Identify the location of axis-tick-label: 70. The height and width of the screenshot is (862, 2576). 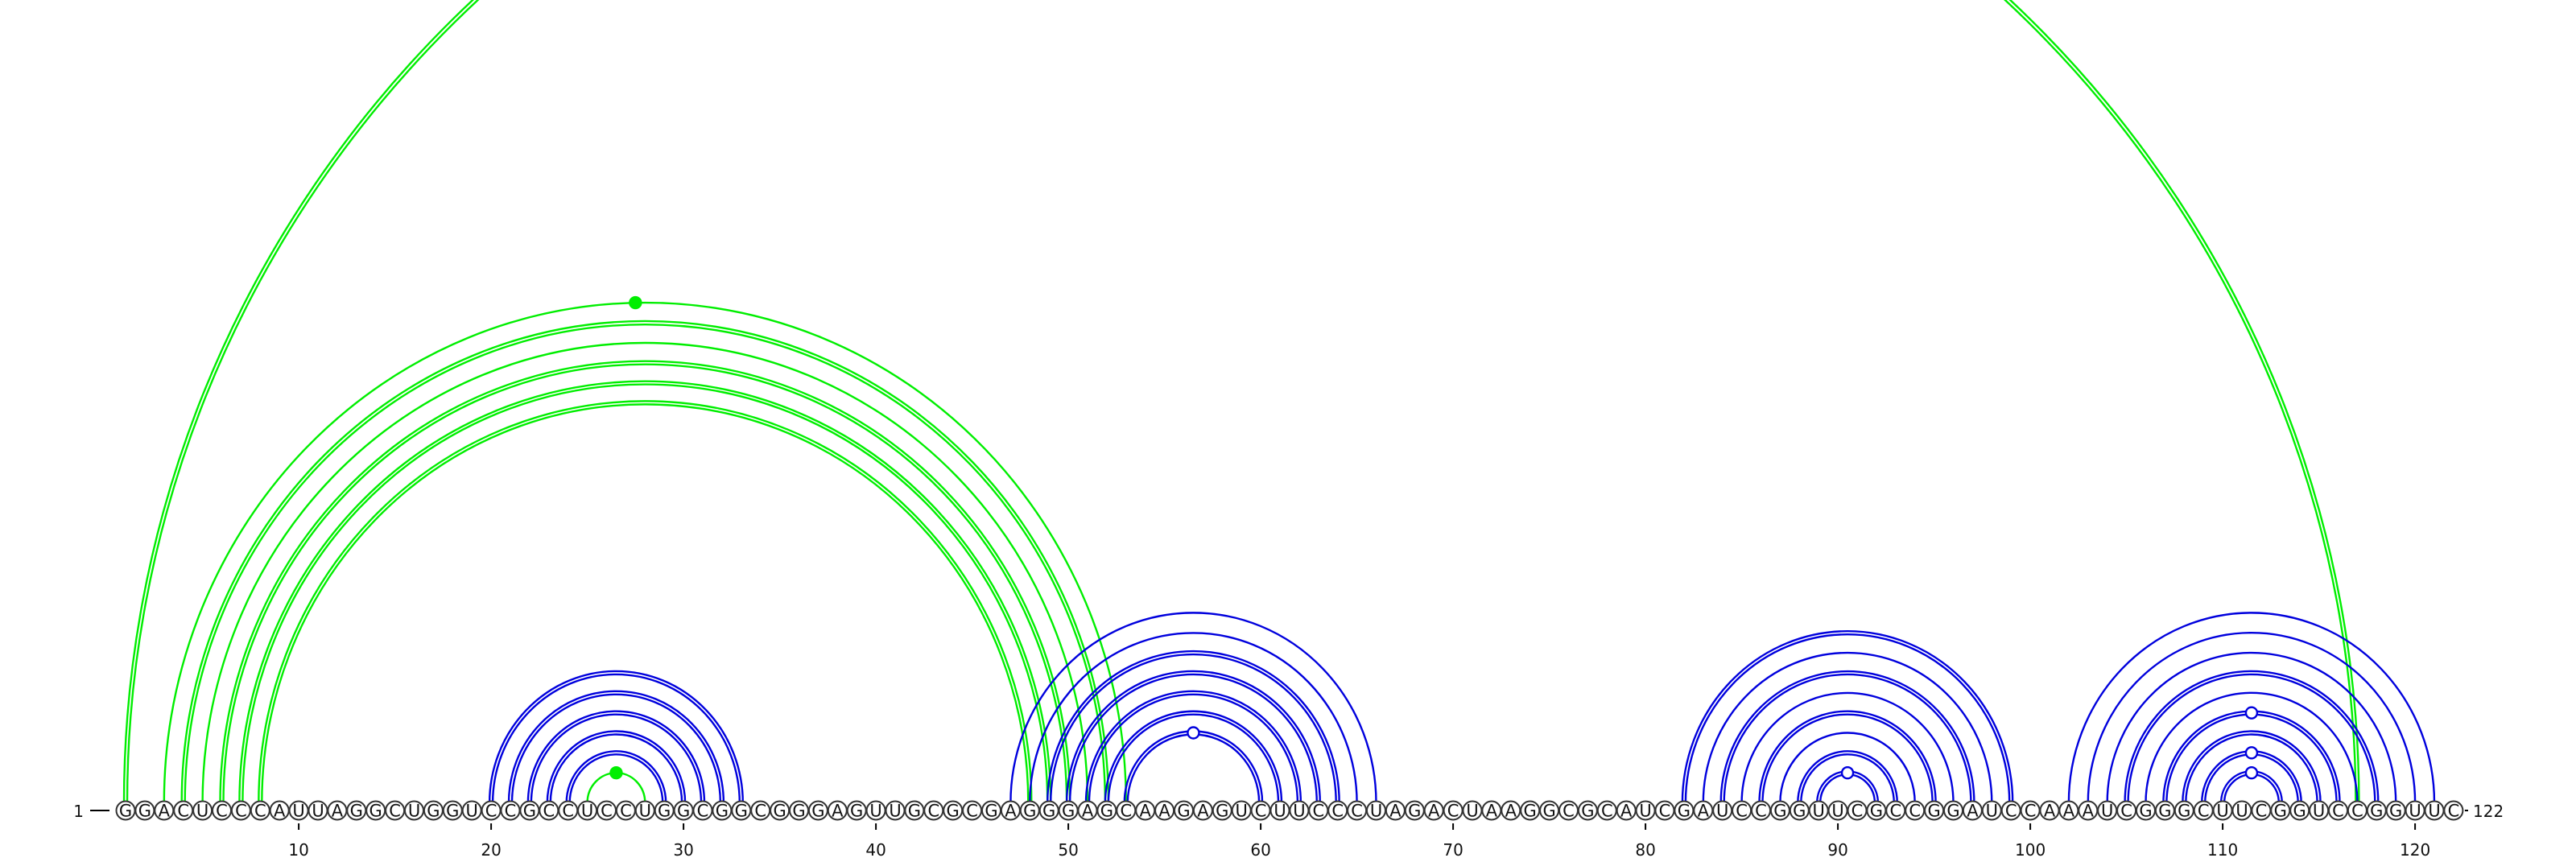
(1453, 849).